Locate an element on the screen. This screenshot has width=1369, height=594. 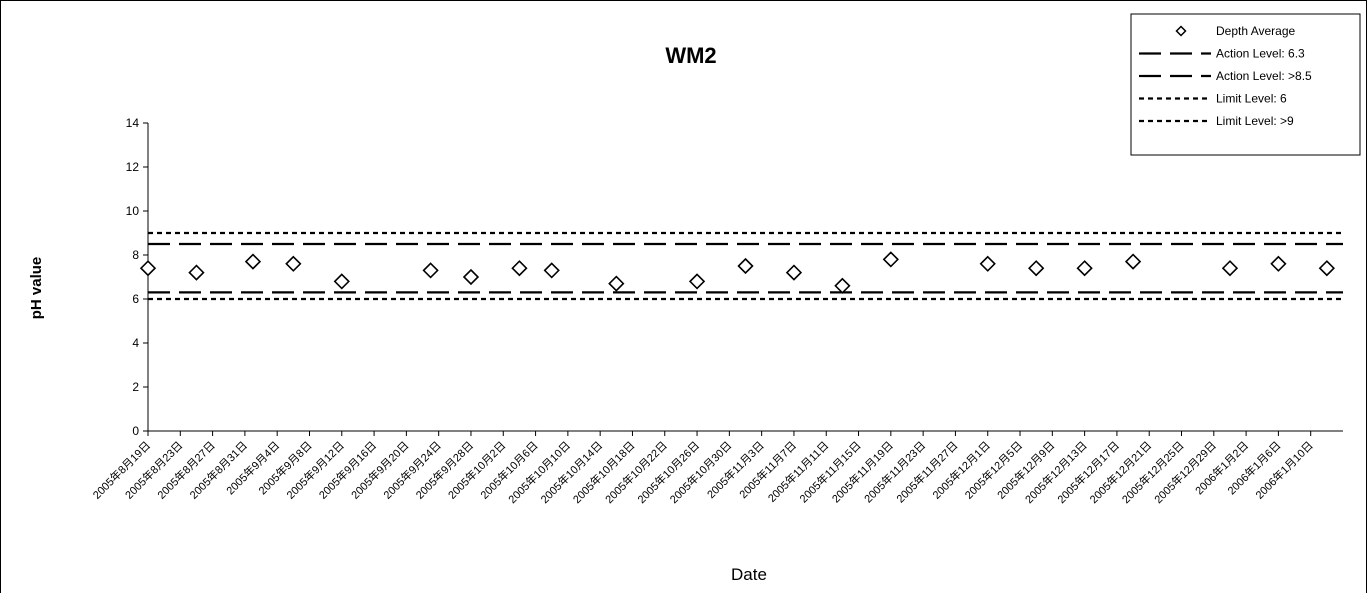
y-axis-label: pH value is located at coordinates (36, 288).